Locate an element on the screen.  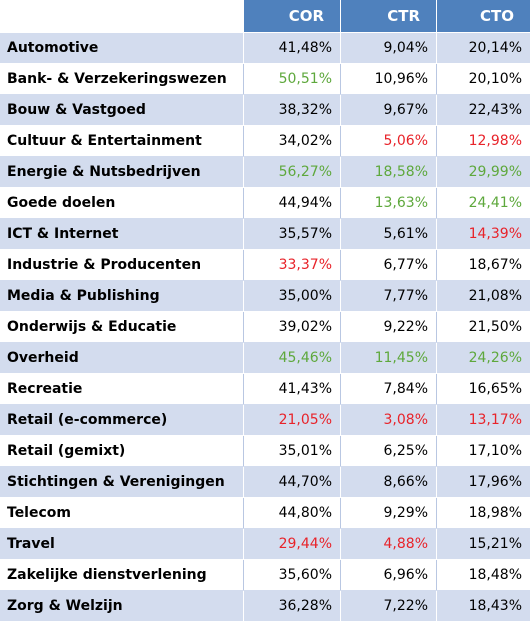
cto-value: 18,48% is located at coordinates (495, 575).